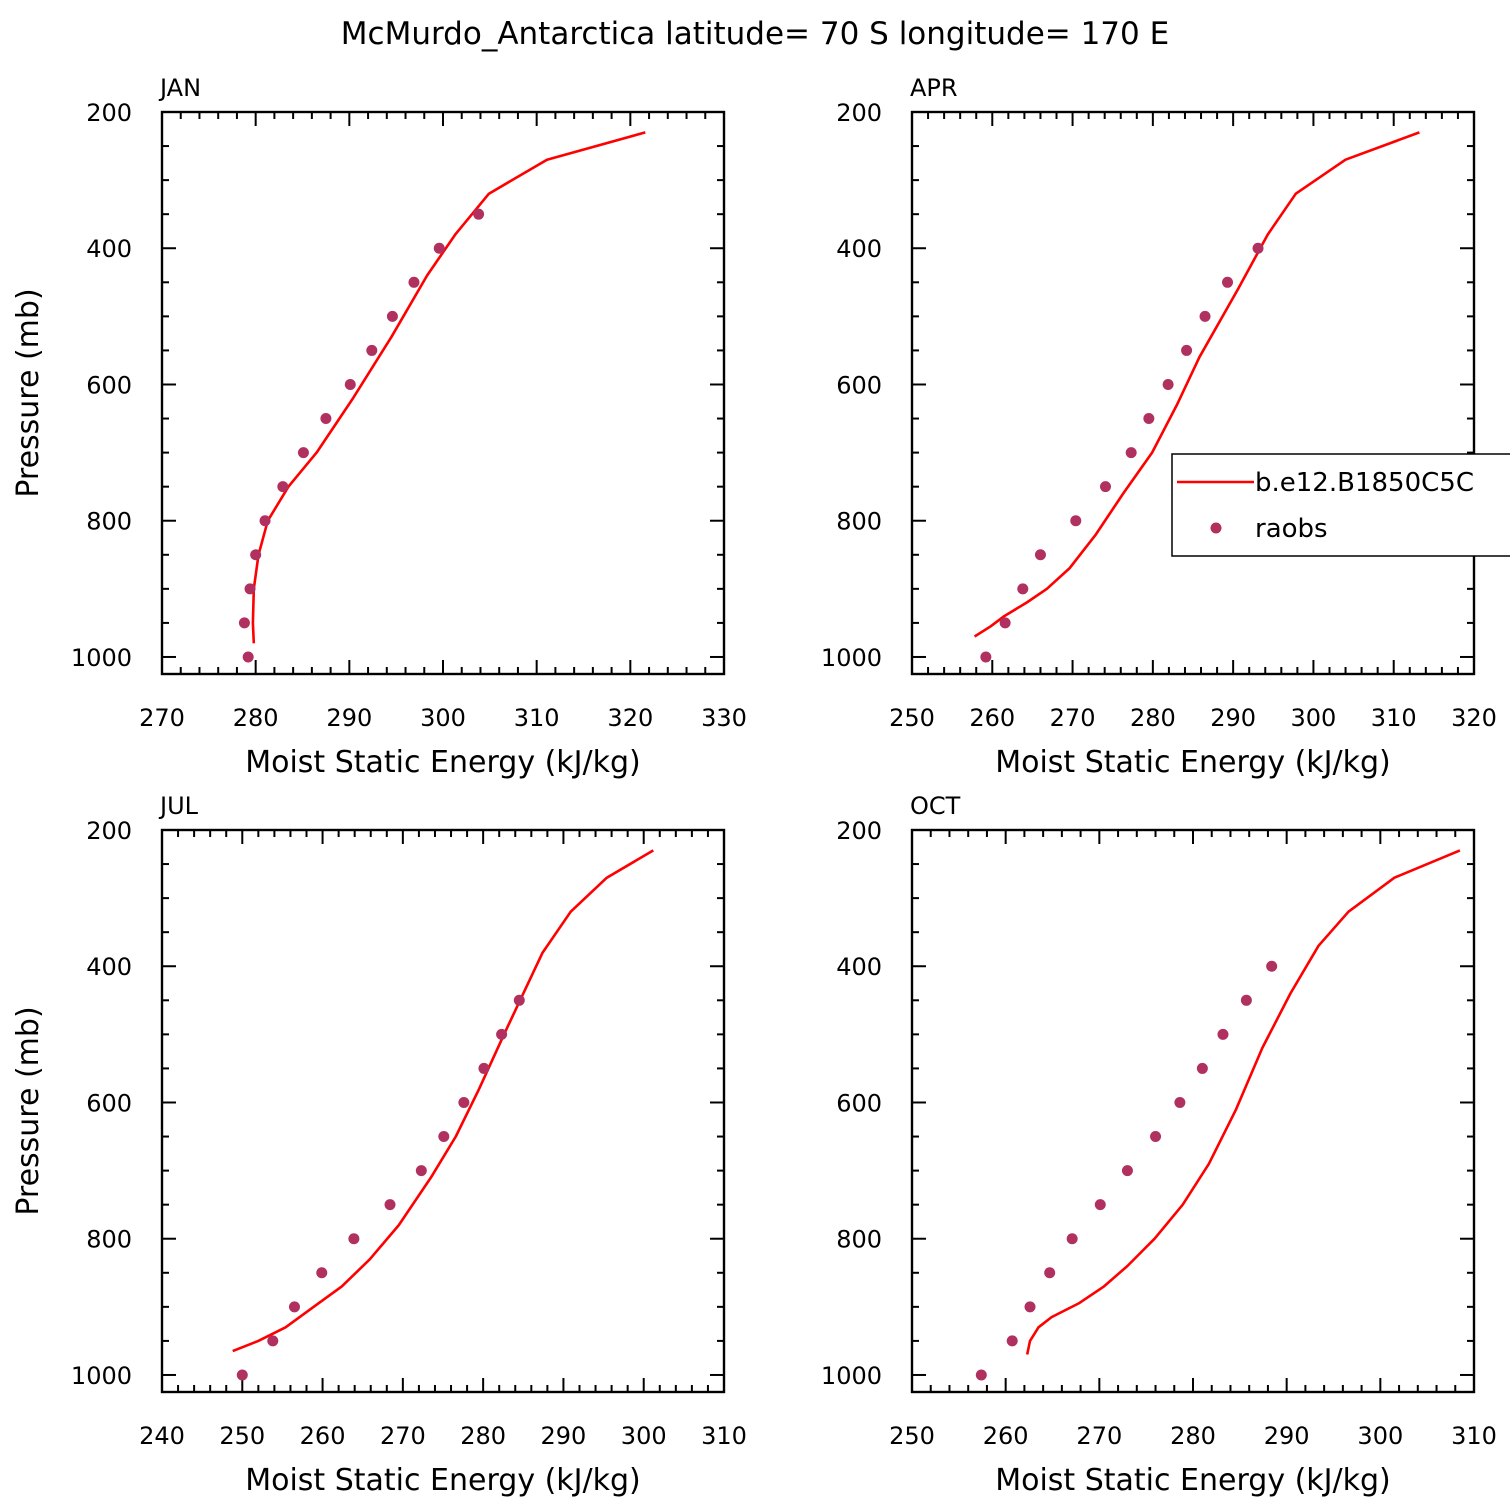 This screenshot has width=1510, height=1510. Describe the element at coordinates (1474, 718) in the screenshot. I see `x-tick-label: 320` at that location.